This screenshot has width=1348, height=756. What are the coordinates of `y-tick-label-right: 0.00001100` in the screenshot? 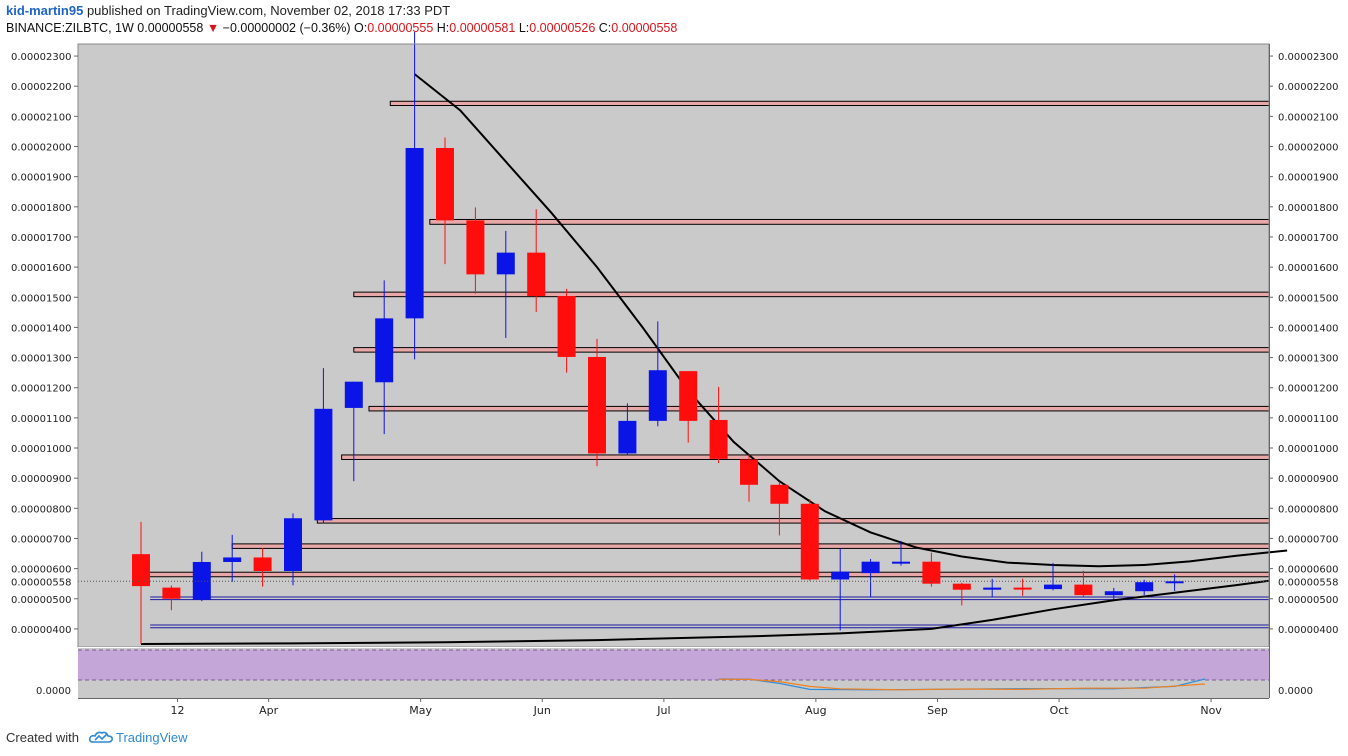 It's located at (1308, 419).